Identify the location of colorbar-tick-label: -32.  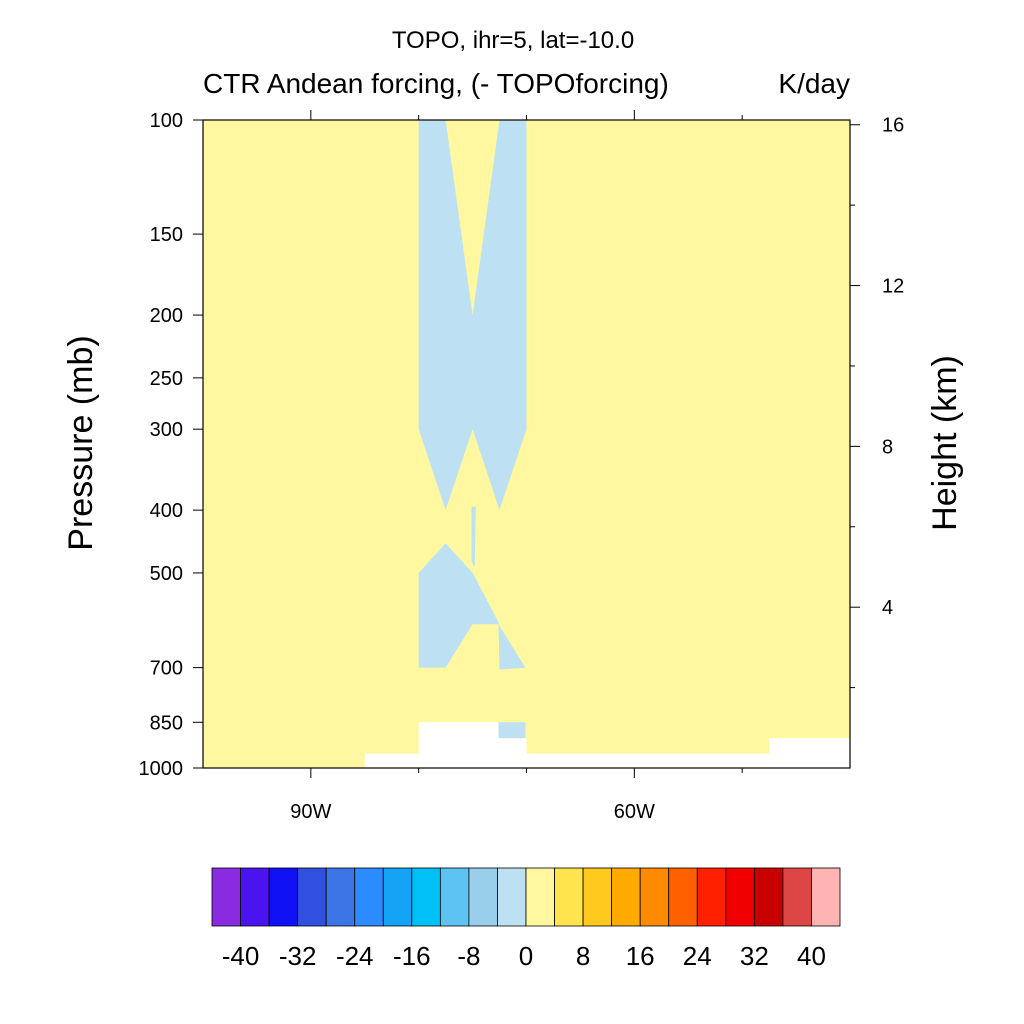
(298, 956).